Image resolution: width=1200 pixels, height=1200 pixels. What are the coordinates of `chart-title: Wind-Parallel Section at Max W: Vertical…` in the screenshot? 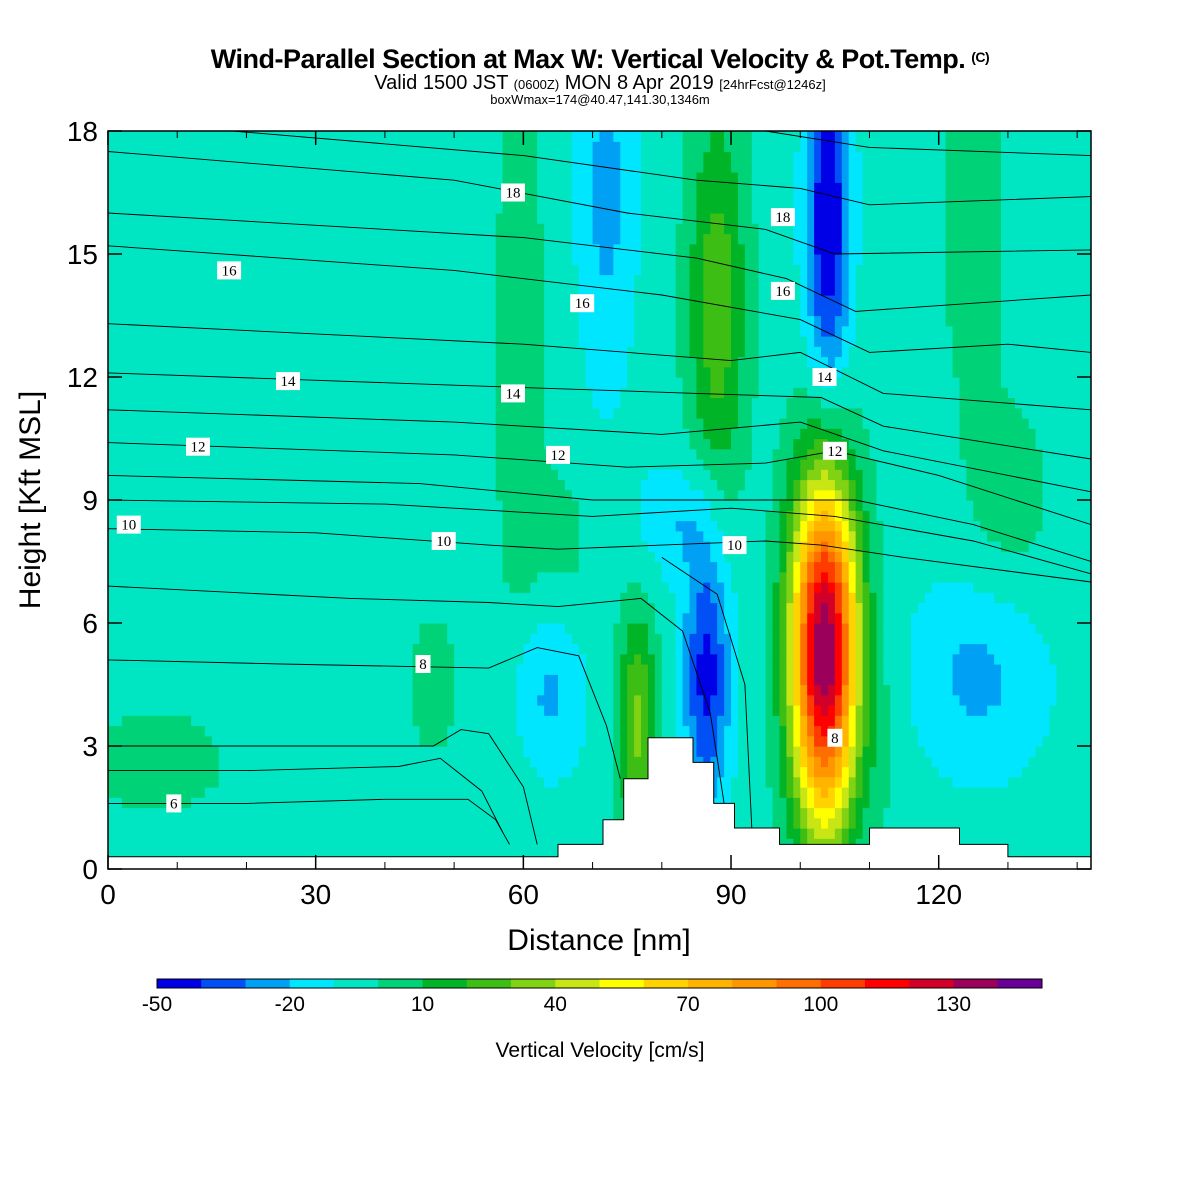 It's located at (600, 59).